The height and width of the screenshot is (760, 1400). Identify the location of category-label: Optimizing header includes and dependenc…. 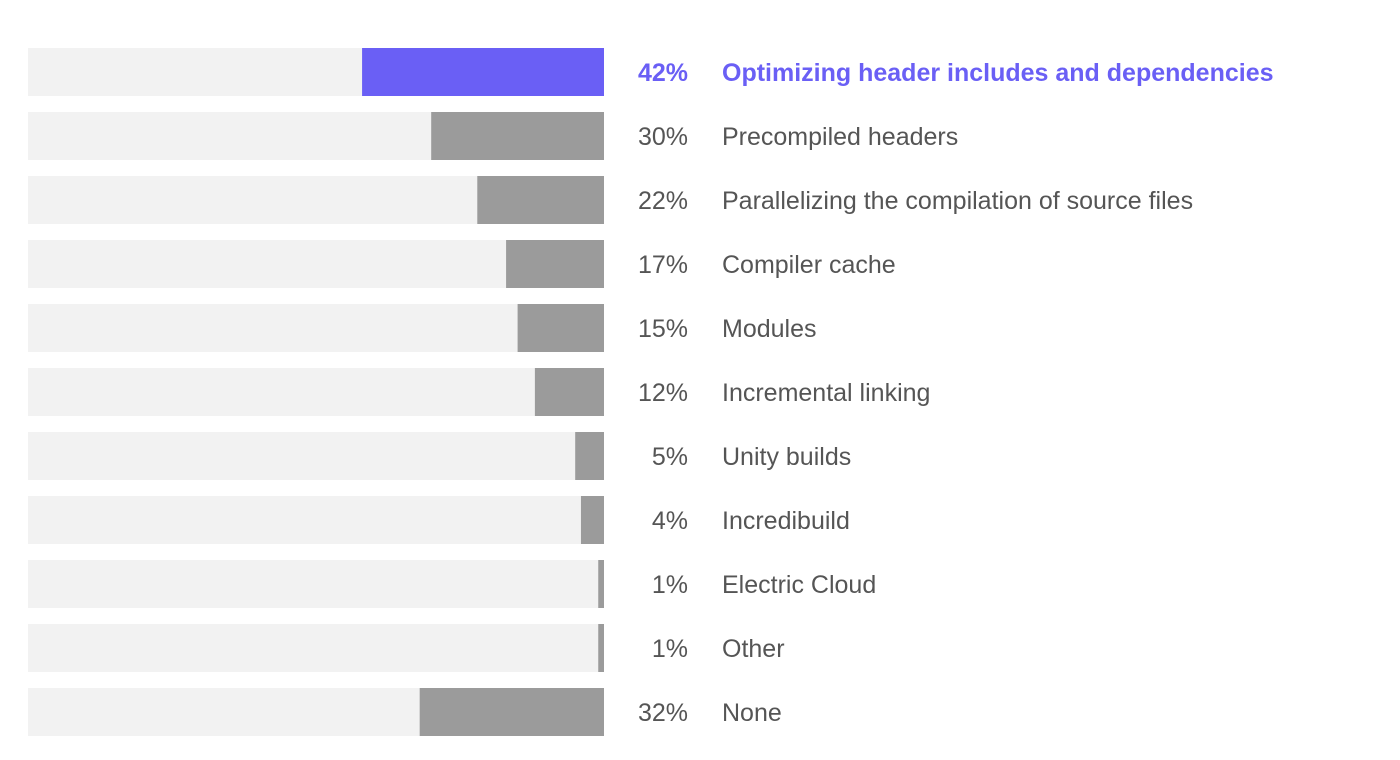
(998, 73).